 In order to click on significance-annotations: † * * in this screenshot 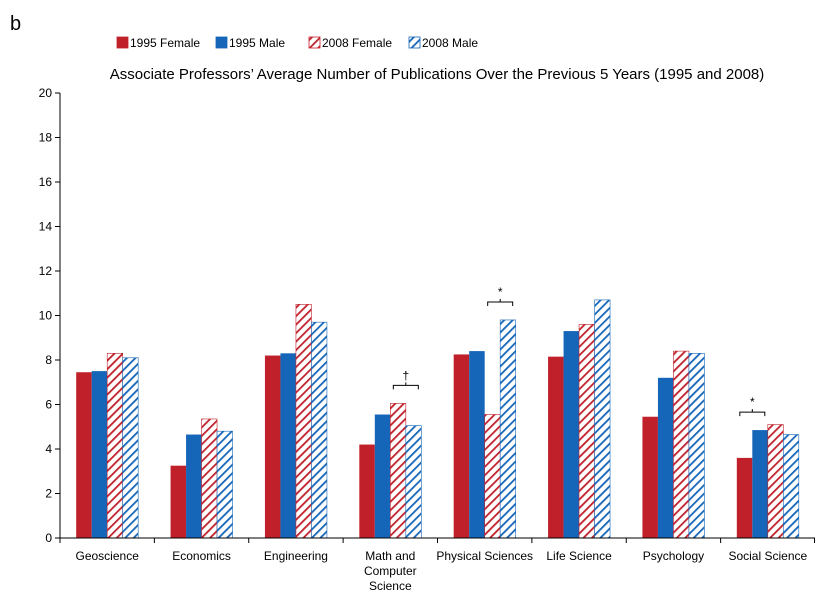, I will do `click(579, 351)`.